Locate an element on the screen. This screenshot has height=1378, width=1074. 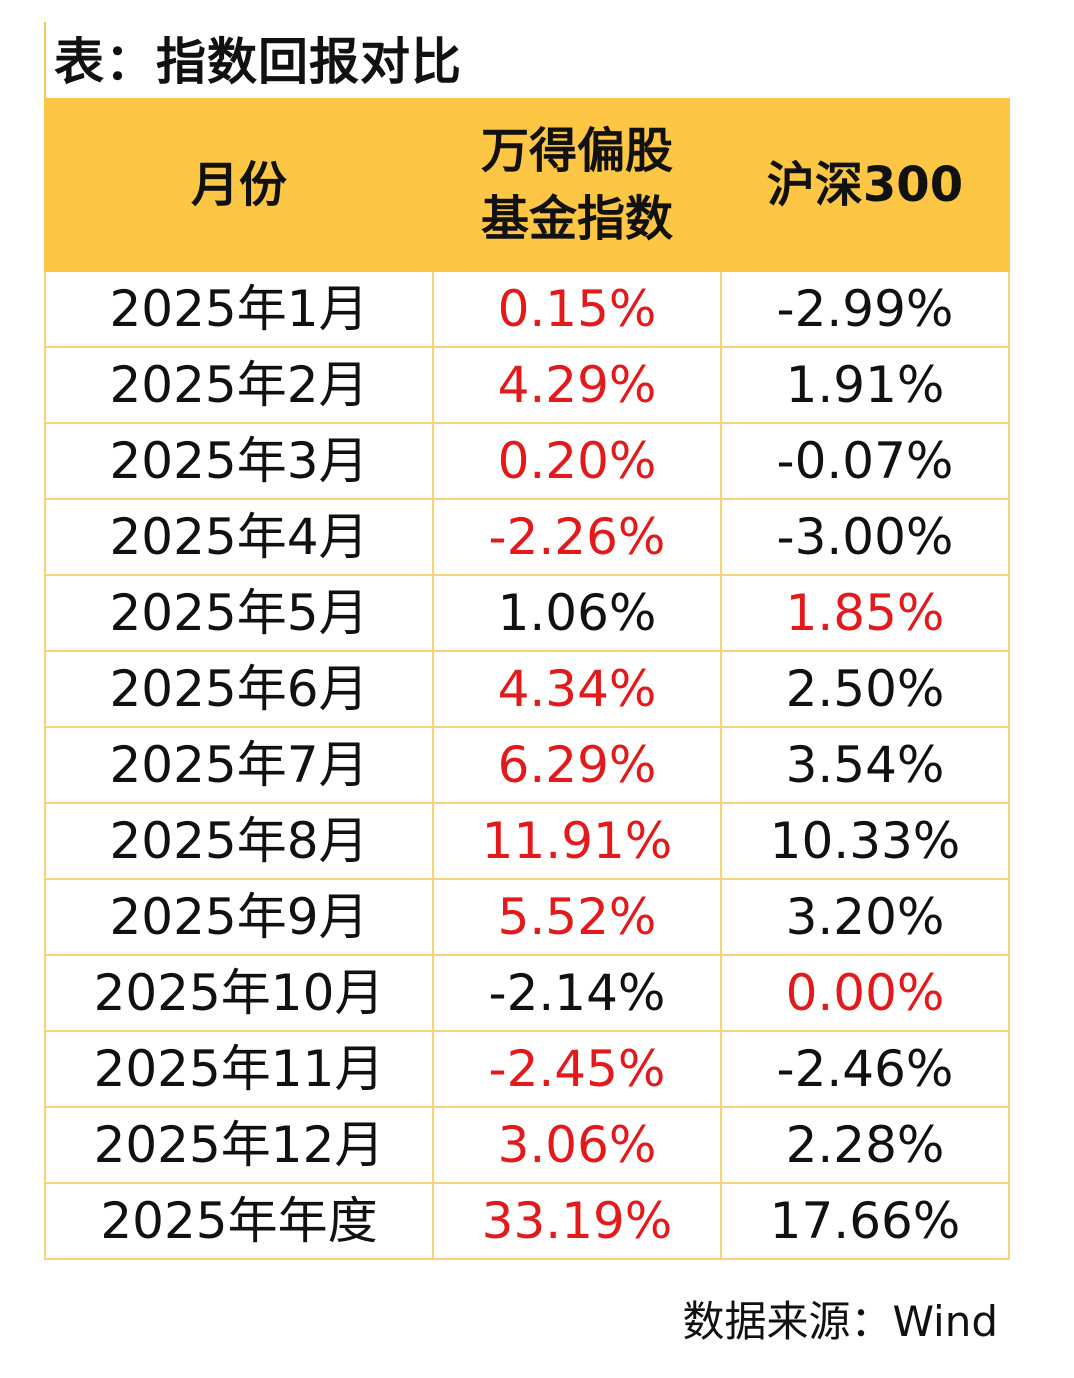
month-cell: 2025年1月 is located at coordinates (239, 309).